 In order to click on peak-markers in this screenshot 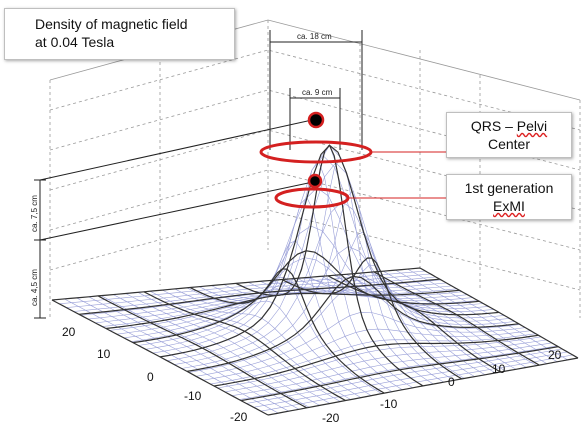, I will do `click(316, 150)`.